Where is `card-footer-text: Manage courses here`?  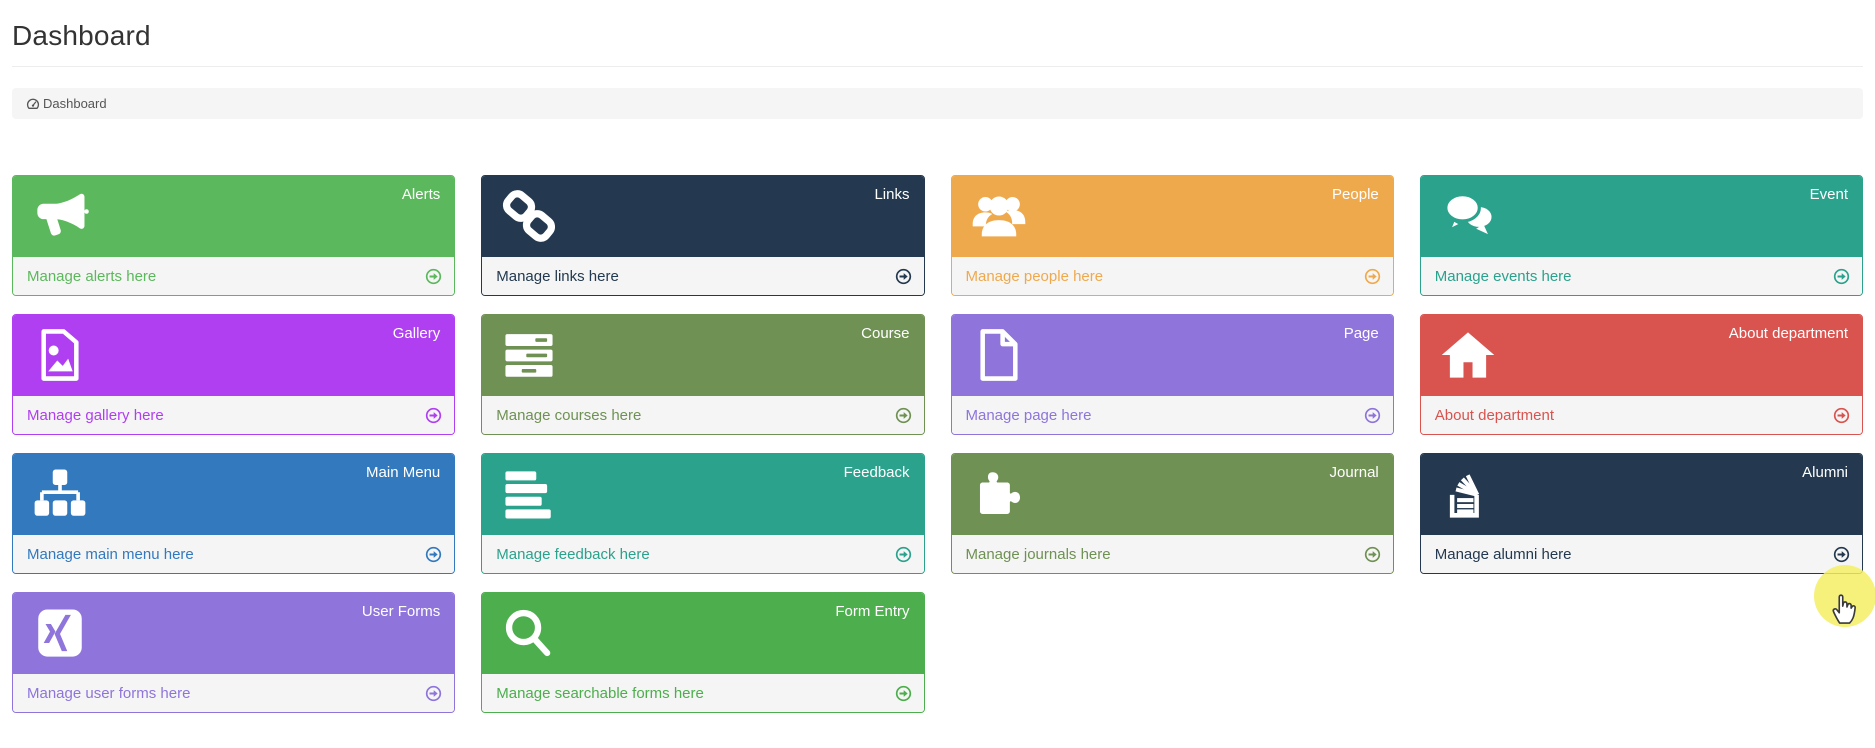 card-footer-text: Manage courses here is located at coordinates (569, 415).